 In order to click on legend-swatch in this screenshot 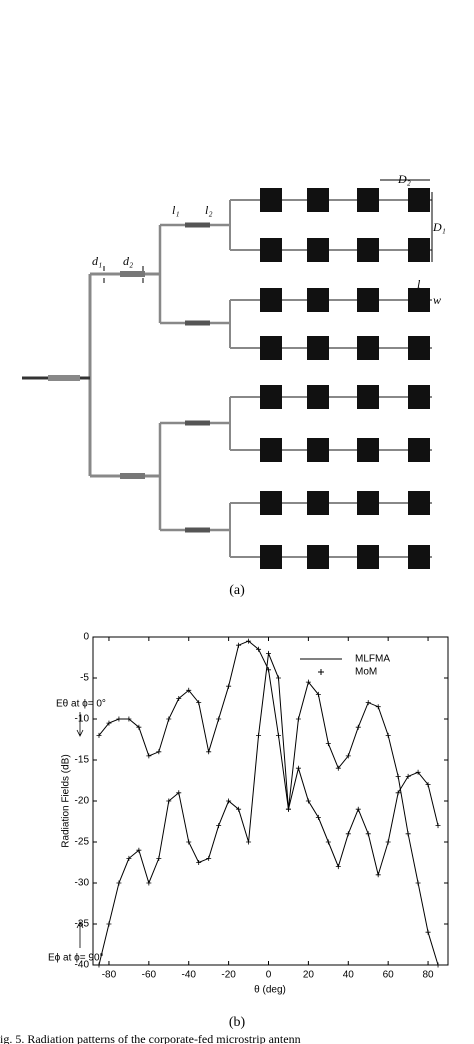, I will do `click(321, 672)`.